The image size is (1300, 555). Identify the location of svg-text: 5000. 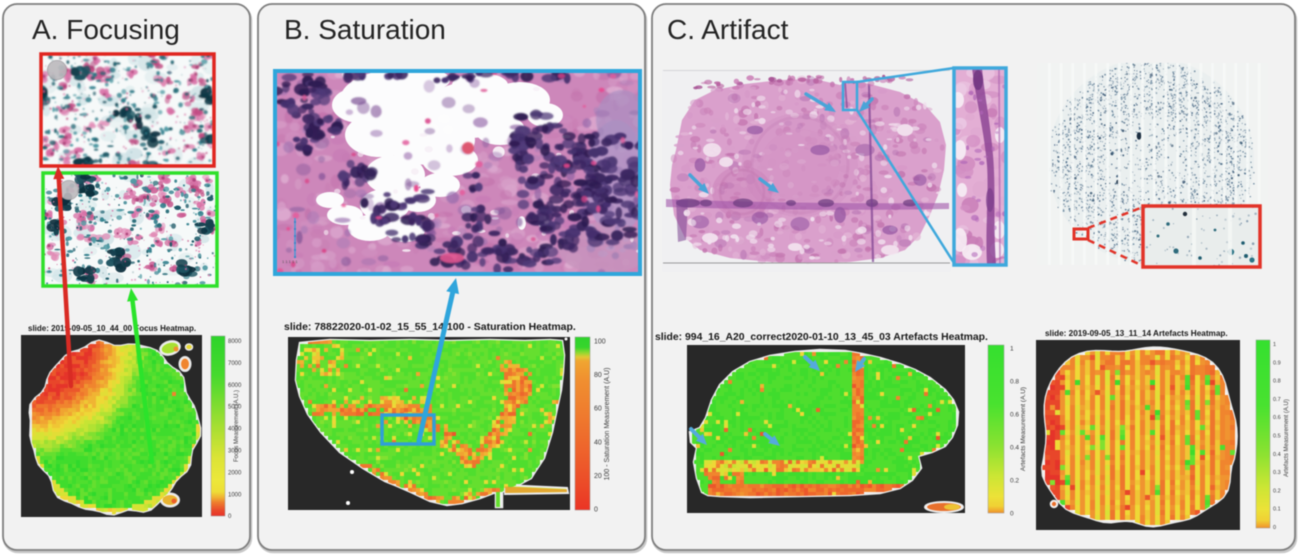
(235, 408).